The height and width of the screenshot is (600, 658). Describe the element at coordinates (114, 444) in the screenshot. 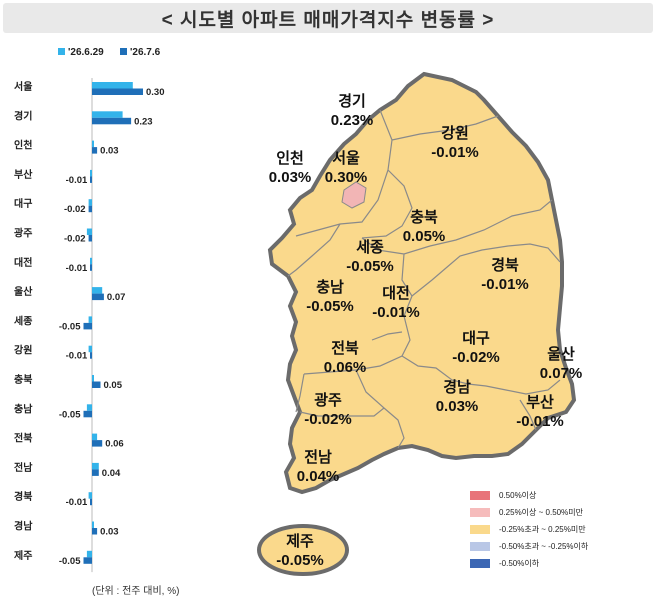

I see `data-label: 0.06` at that location.